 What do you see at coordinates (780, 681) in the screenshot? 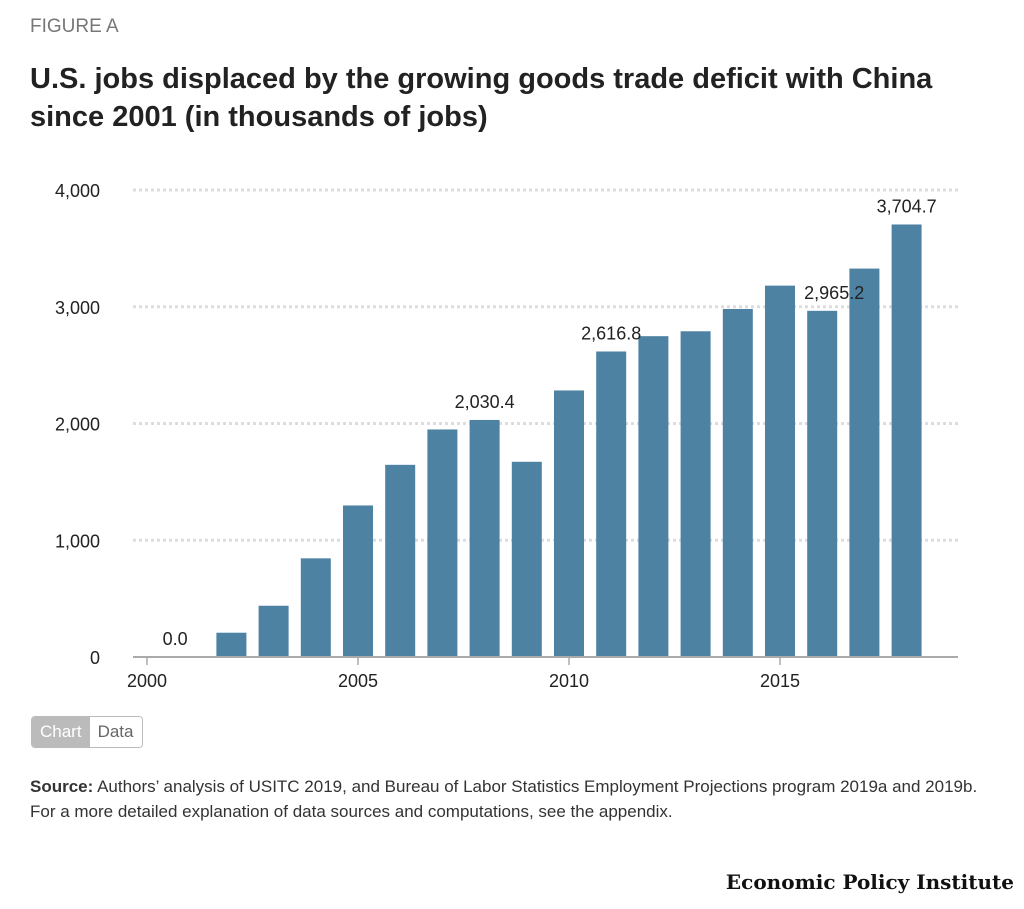
I see `x-tick-label: 2015` at bounding box center [780, 681].